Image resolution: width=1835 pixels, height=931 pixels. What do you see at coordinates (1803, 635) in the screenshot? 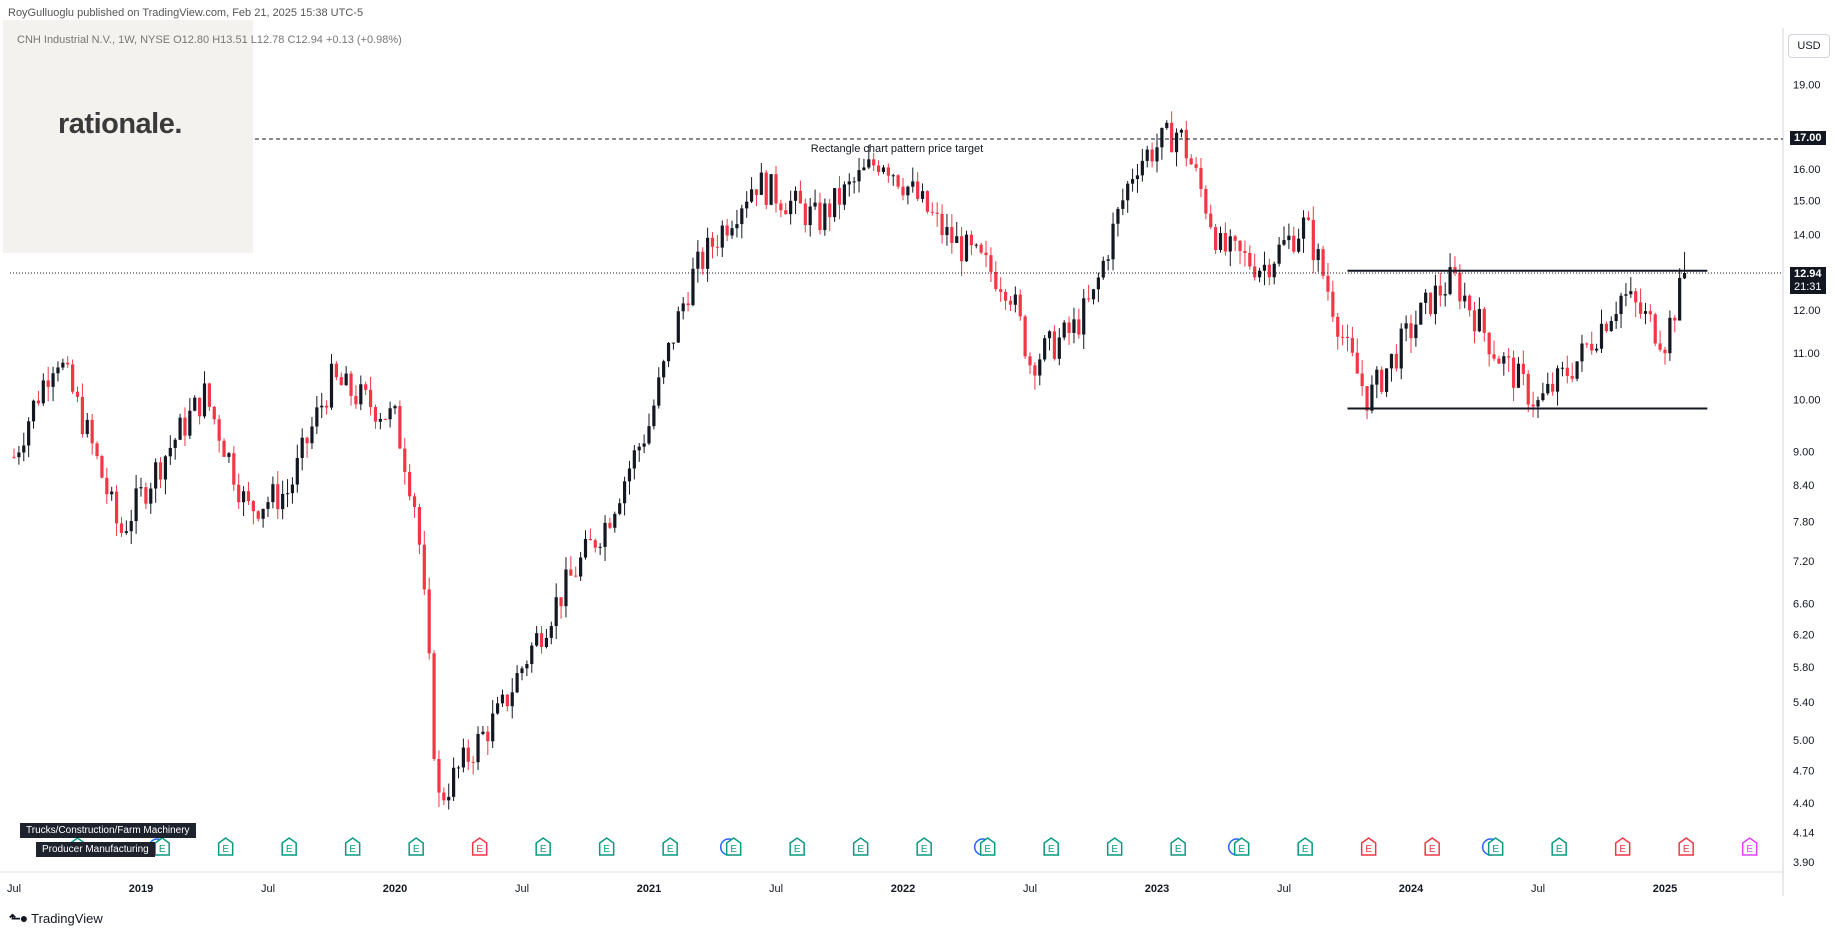
I see `y-tick-label: 6.20` at bounding box center [1803, 635].